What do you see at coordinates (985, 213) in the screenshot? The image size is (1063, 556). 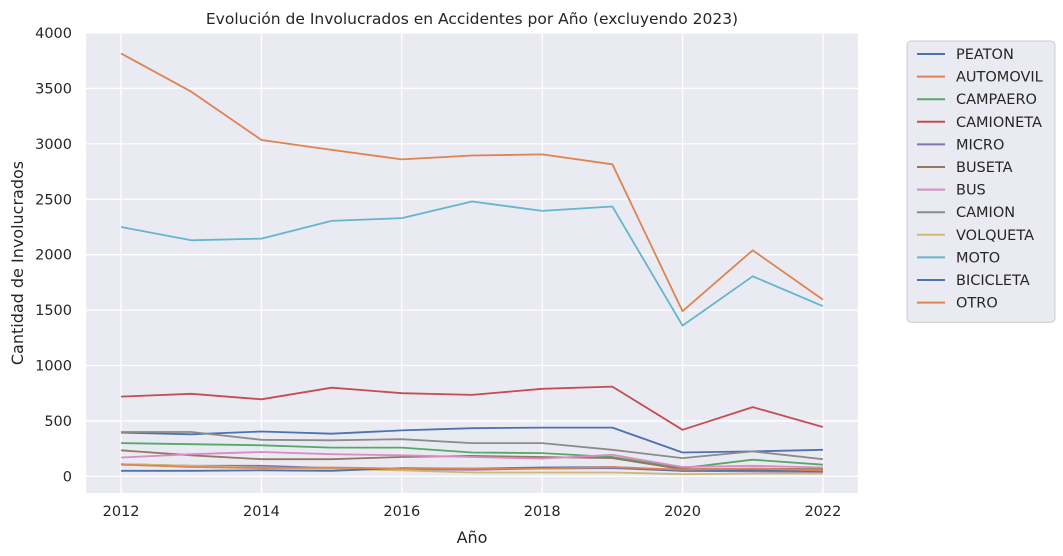 I see `legend-label: CAMION` at bounding box center [985, 213].